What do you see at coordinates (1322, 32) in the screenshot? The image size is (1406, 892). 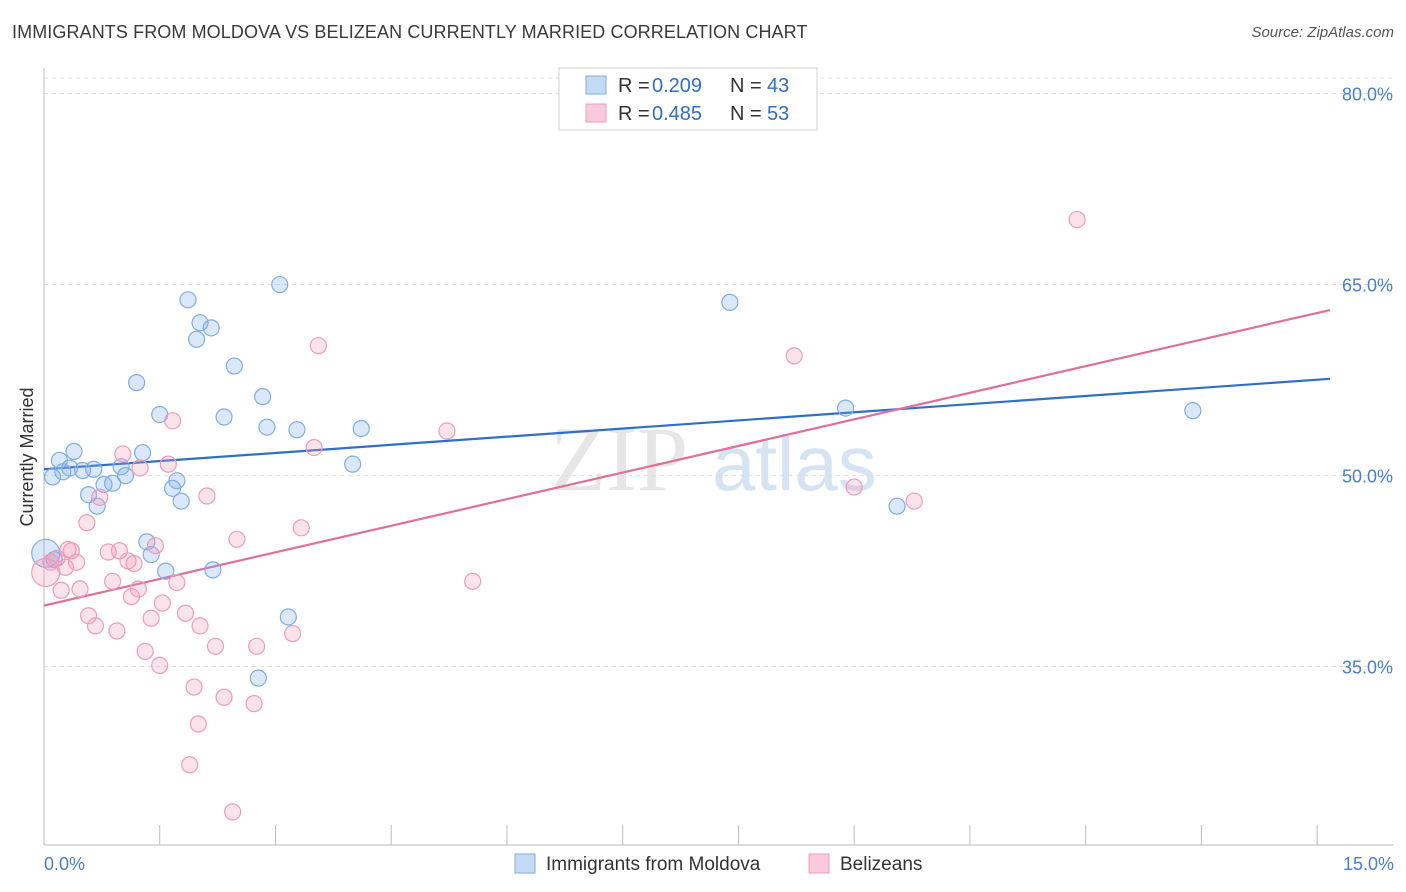 I see `source-label: Source: ZipAtlas.com` at bounding box center [1322, 32].